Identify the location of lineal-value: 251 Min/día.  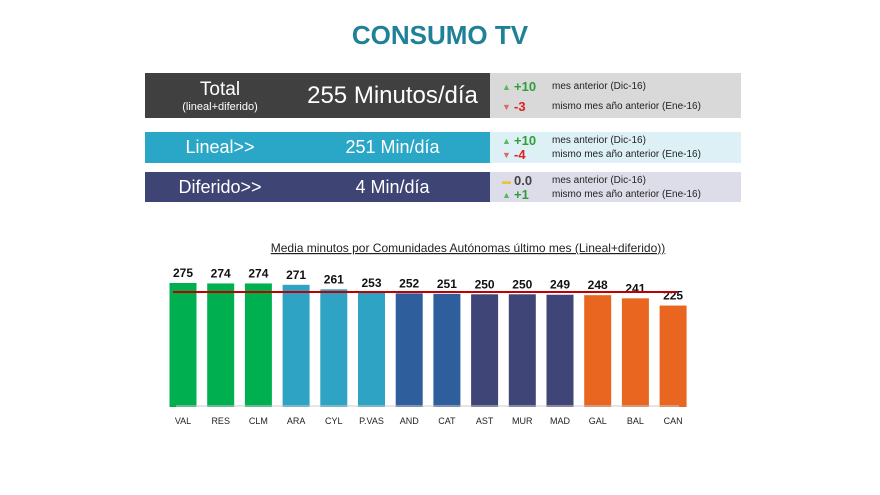
(392, 147).